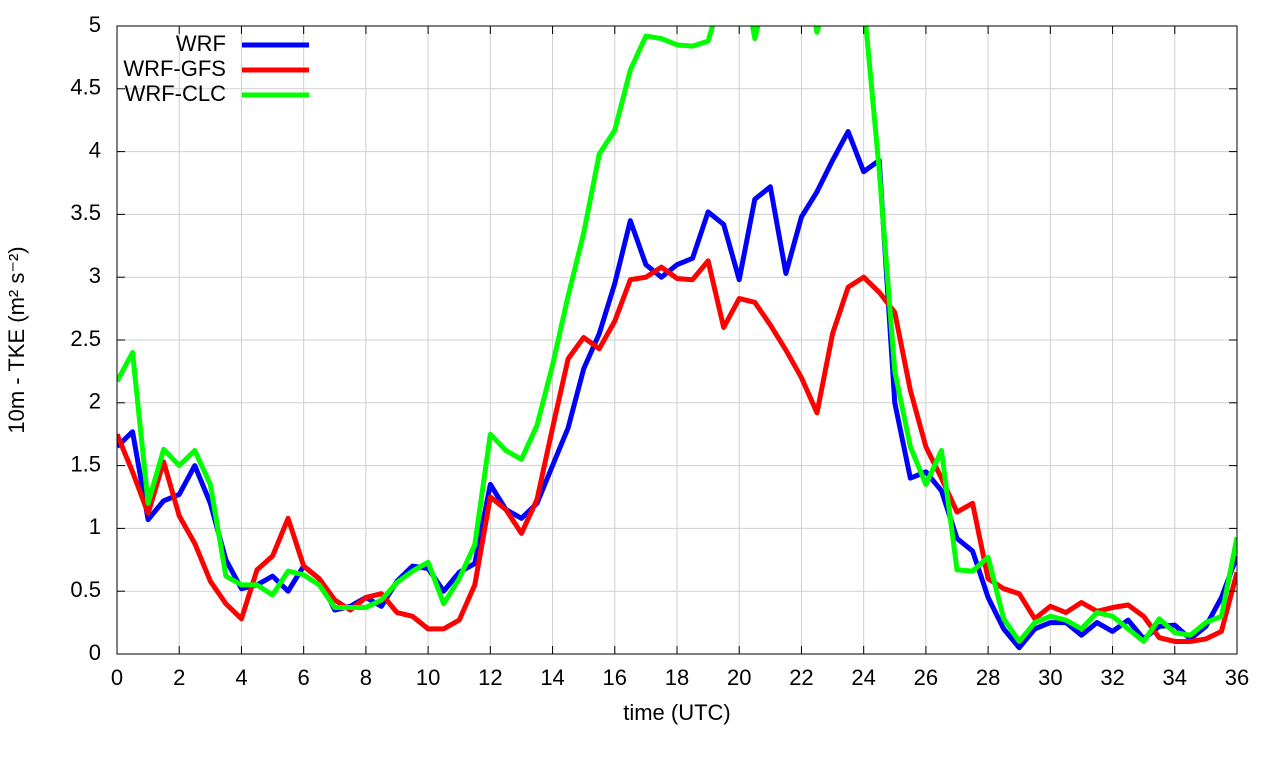  What do you see at coordinates (179, 677) in the screenshot?
I see `x-tick-label: 2` at bounding box center [179, 677].